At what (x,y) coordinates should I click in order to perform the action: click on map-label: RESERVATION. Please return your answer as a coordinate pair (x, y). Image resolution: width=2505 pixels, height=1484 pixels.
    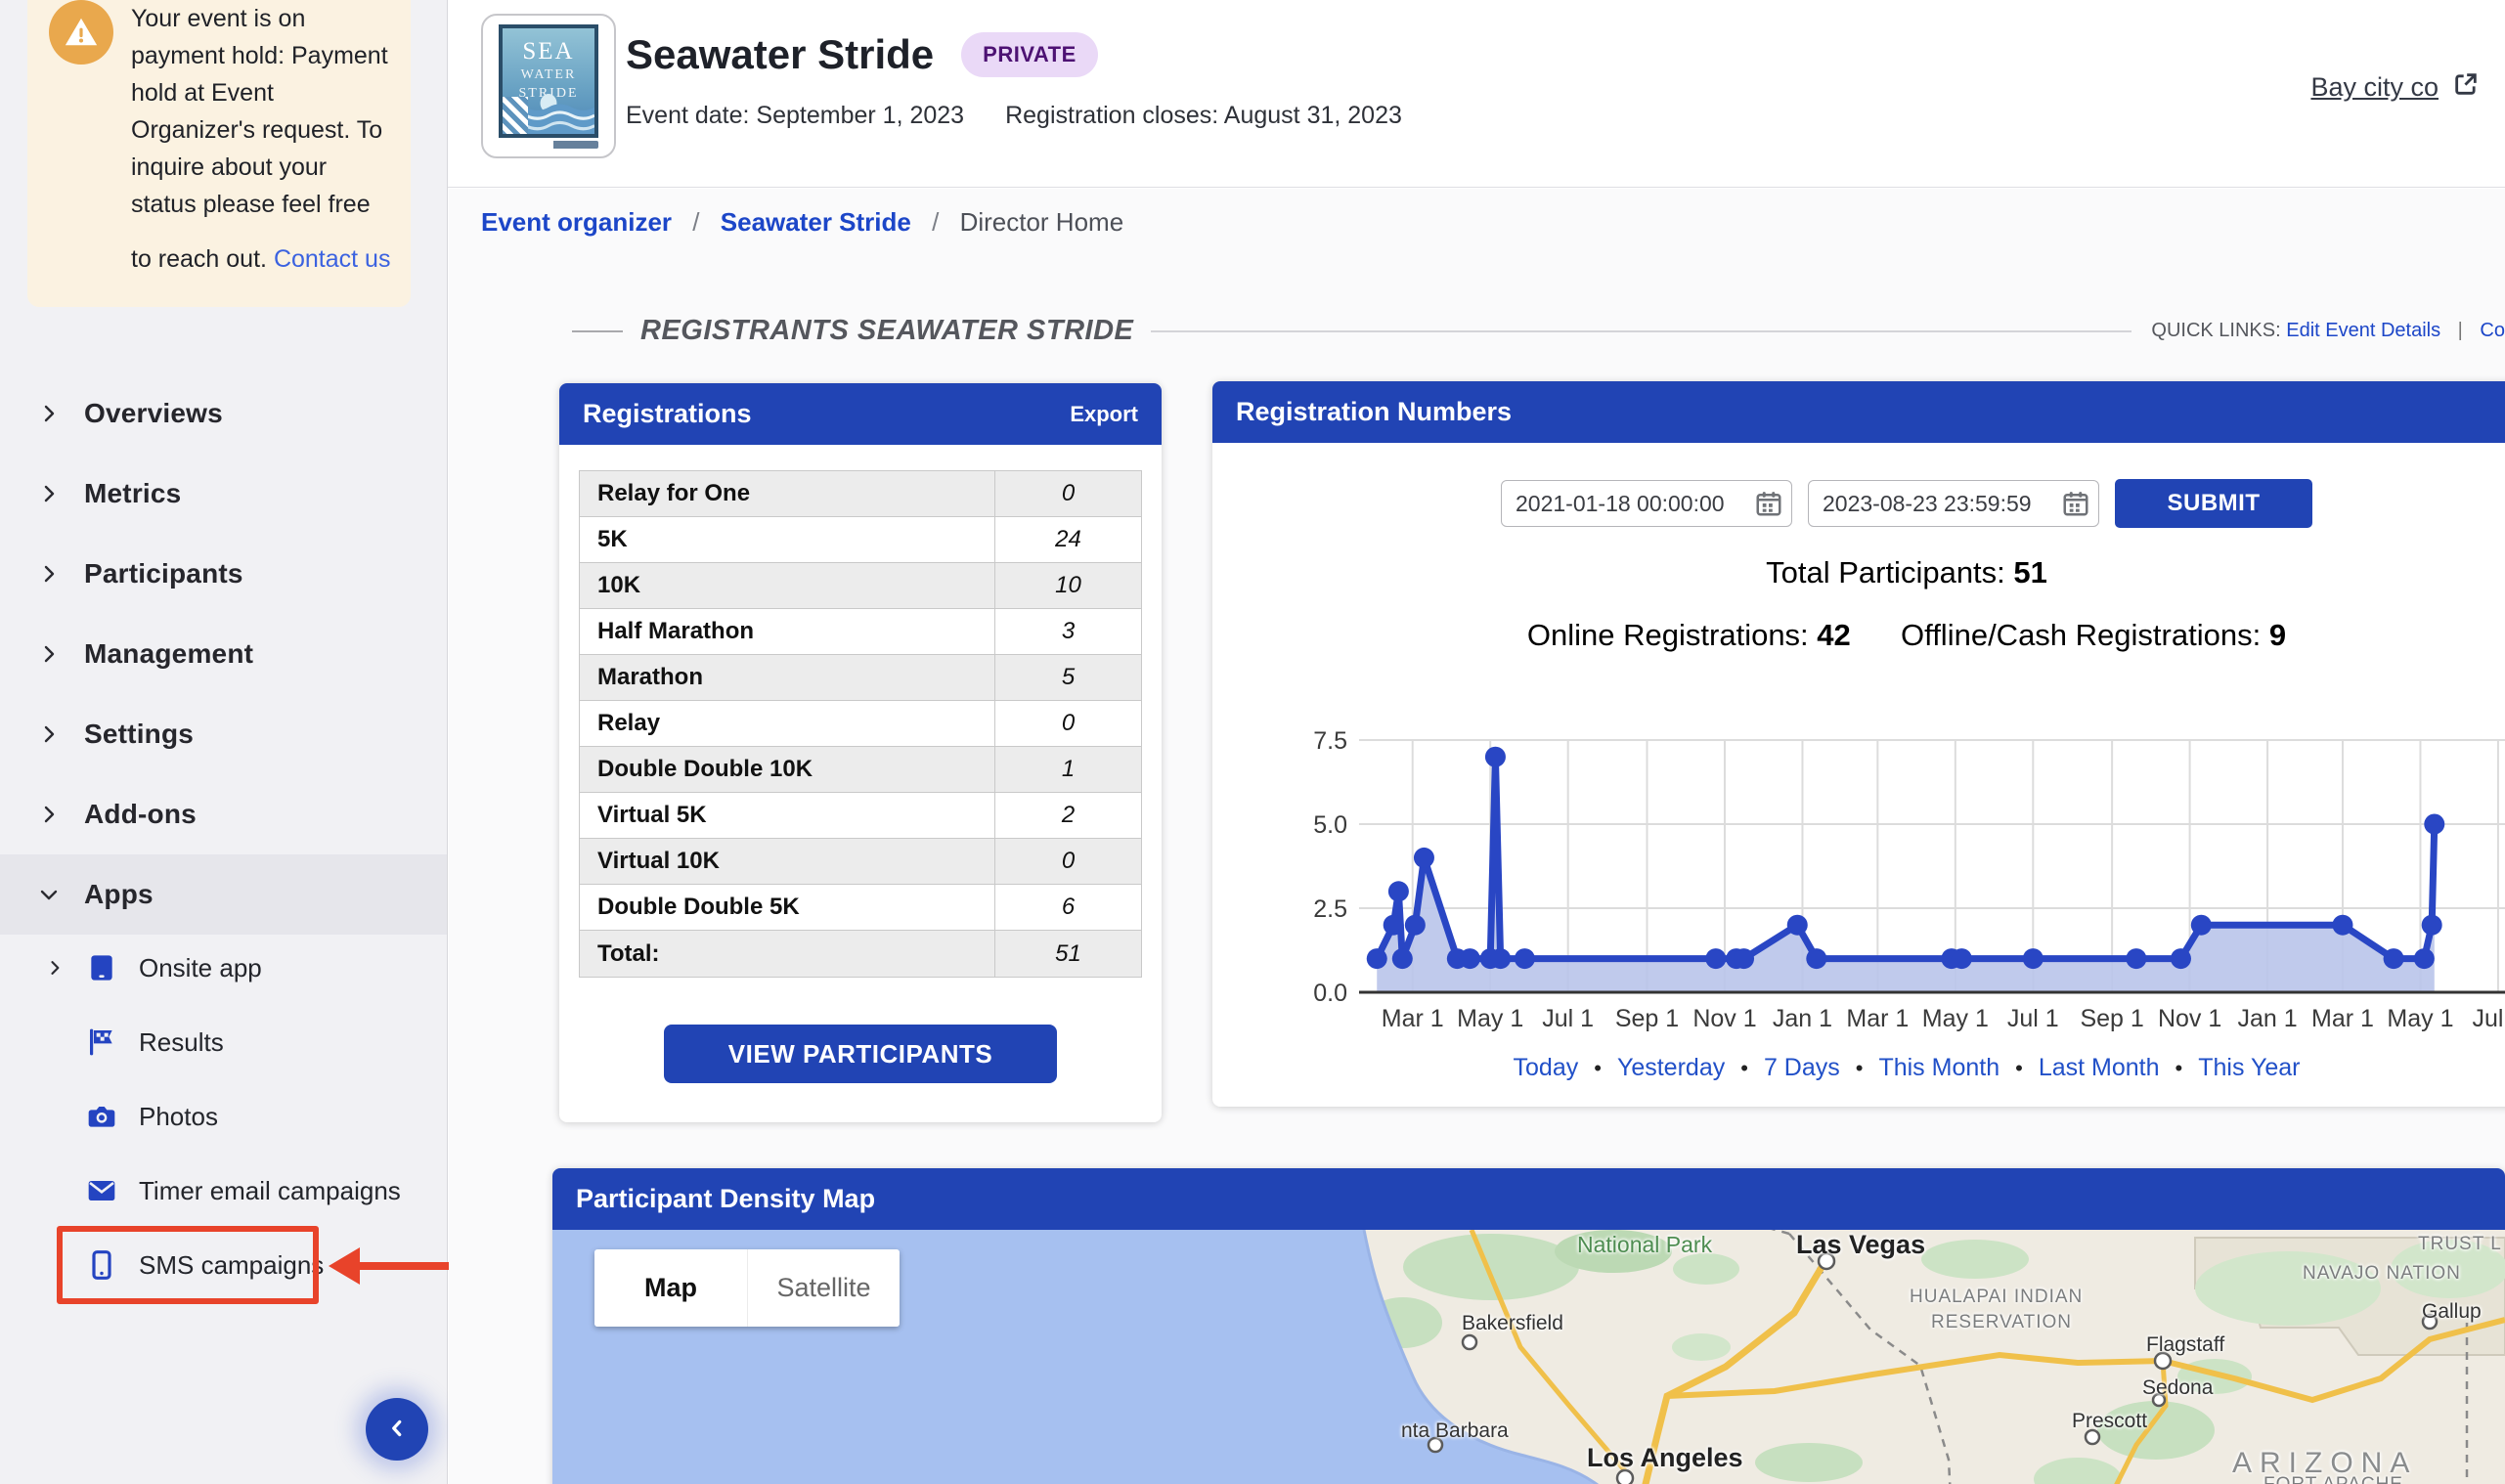
    Looking at the image, I should click on (2002, 1322).